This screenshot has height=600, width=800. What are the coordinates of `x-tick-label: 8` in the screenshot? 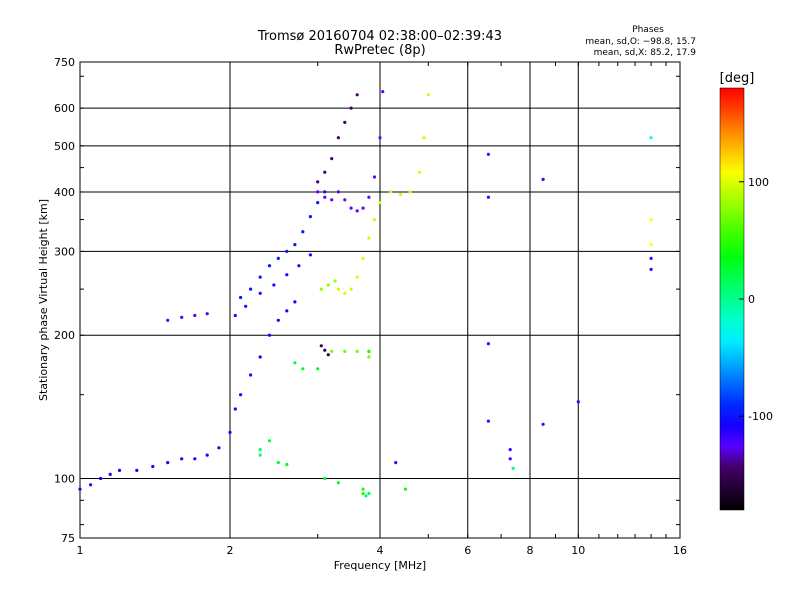 It's located at (530, 550).